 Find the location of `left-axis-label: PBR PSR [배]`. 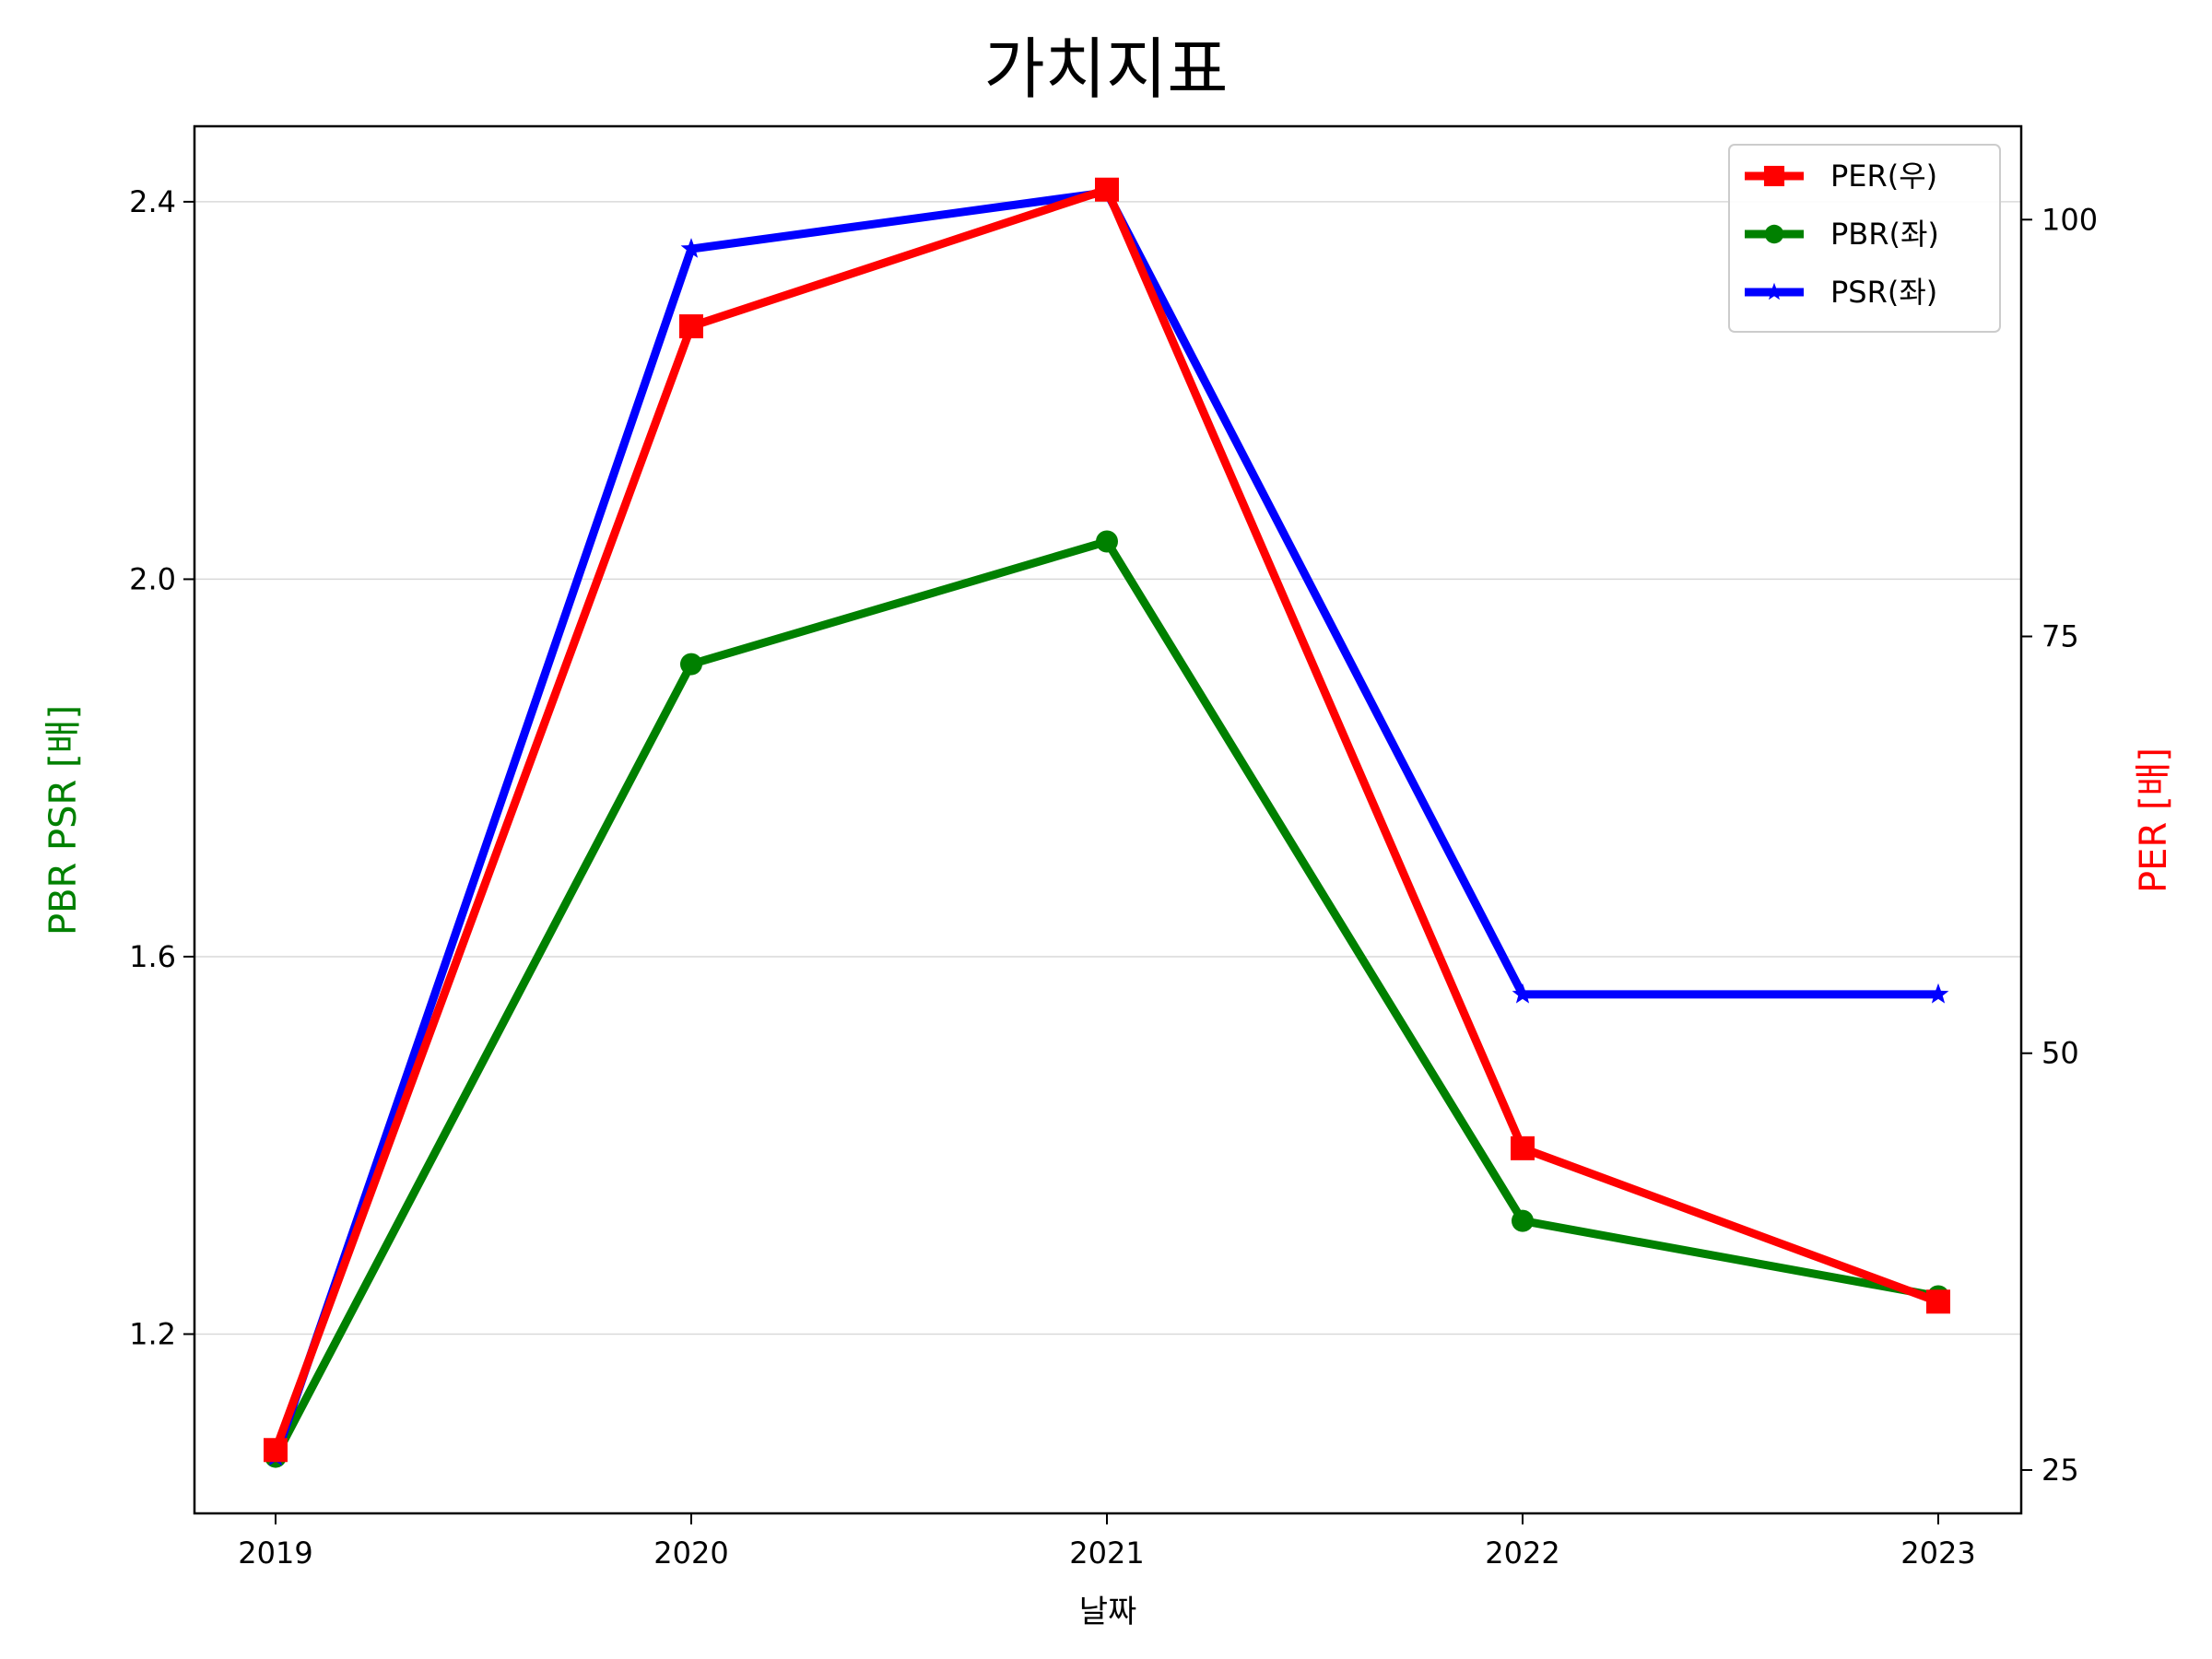

left-axis-label: PBR PSR [배] is located at coordinates (63, 820).